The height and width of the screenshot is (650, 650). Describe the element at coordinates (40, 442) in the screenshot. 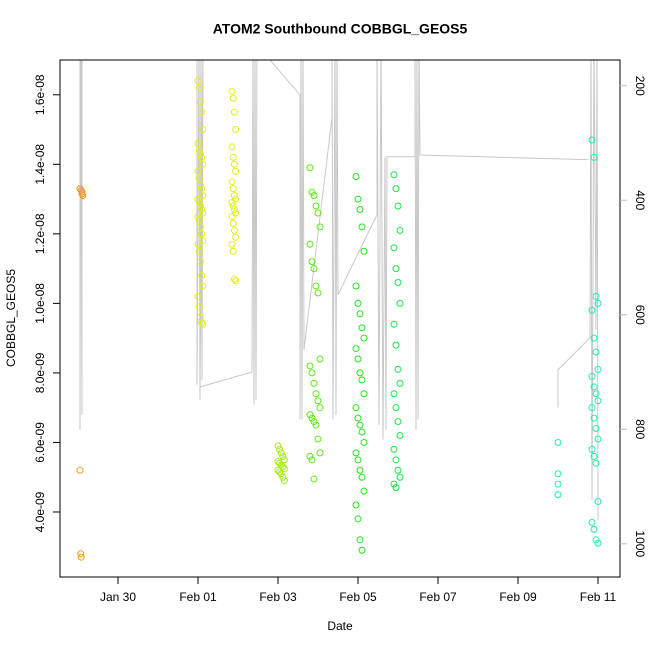

I see `y-tick-label: 6.0e-09` at that location.